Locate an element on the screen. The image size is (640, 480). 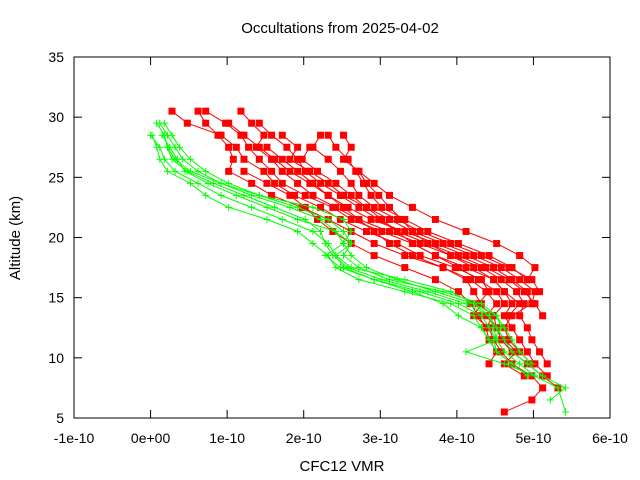
y-tick-label: 20 is located at coordinates (56, 238).